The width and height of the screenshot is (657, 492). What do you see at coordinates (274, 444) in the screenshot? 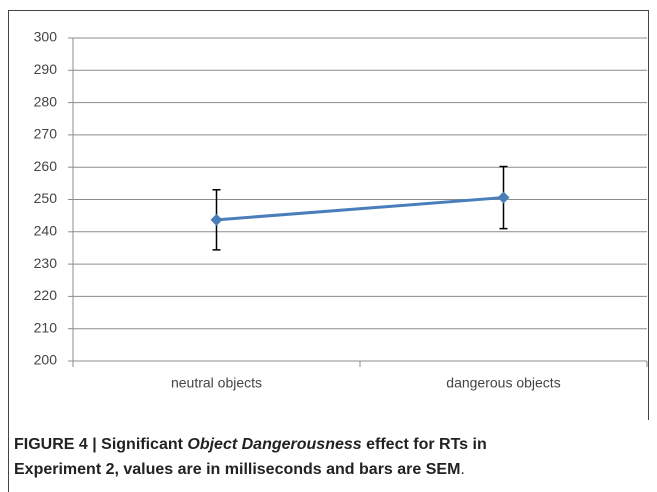
I see `caption-text: Object Dangerousness` at bounding box center [274, 444].